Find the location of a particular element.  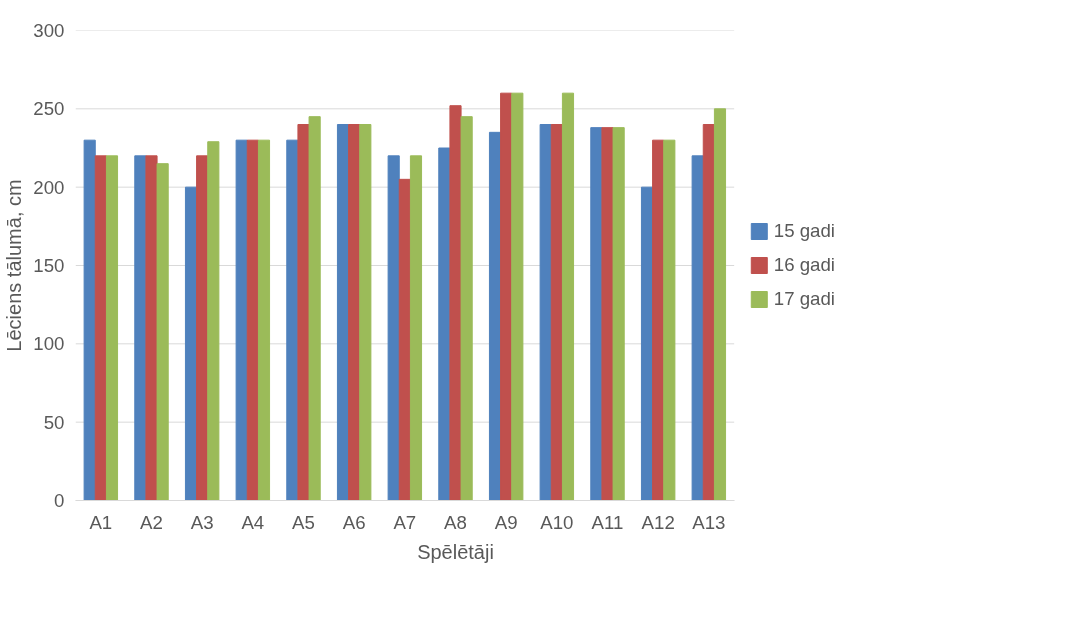

x-tick-label: A1 is located at coordinates (101, 522).